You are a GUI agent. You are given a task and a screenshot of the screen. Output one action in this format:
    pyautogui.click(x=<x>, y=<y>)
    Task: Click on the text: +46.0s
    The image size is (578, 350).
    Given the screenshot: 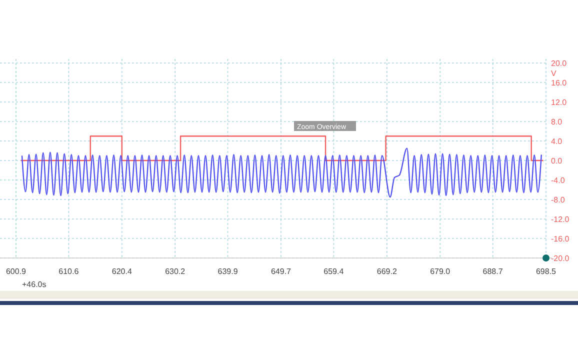 What is the action you would take?
    pyautogui.click(x=34, y=284)
    